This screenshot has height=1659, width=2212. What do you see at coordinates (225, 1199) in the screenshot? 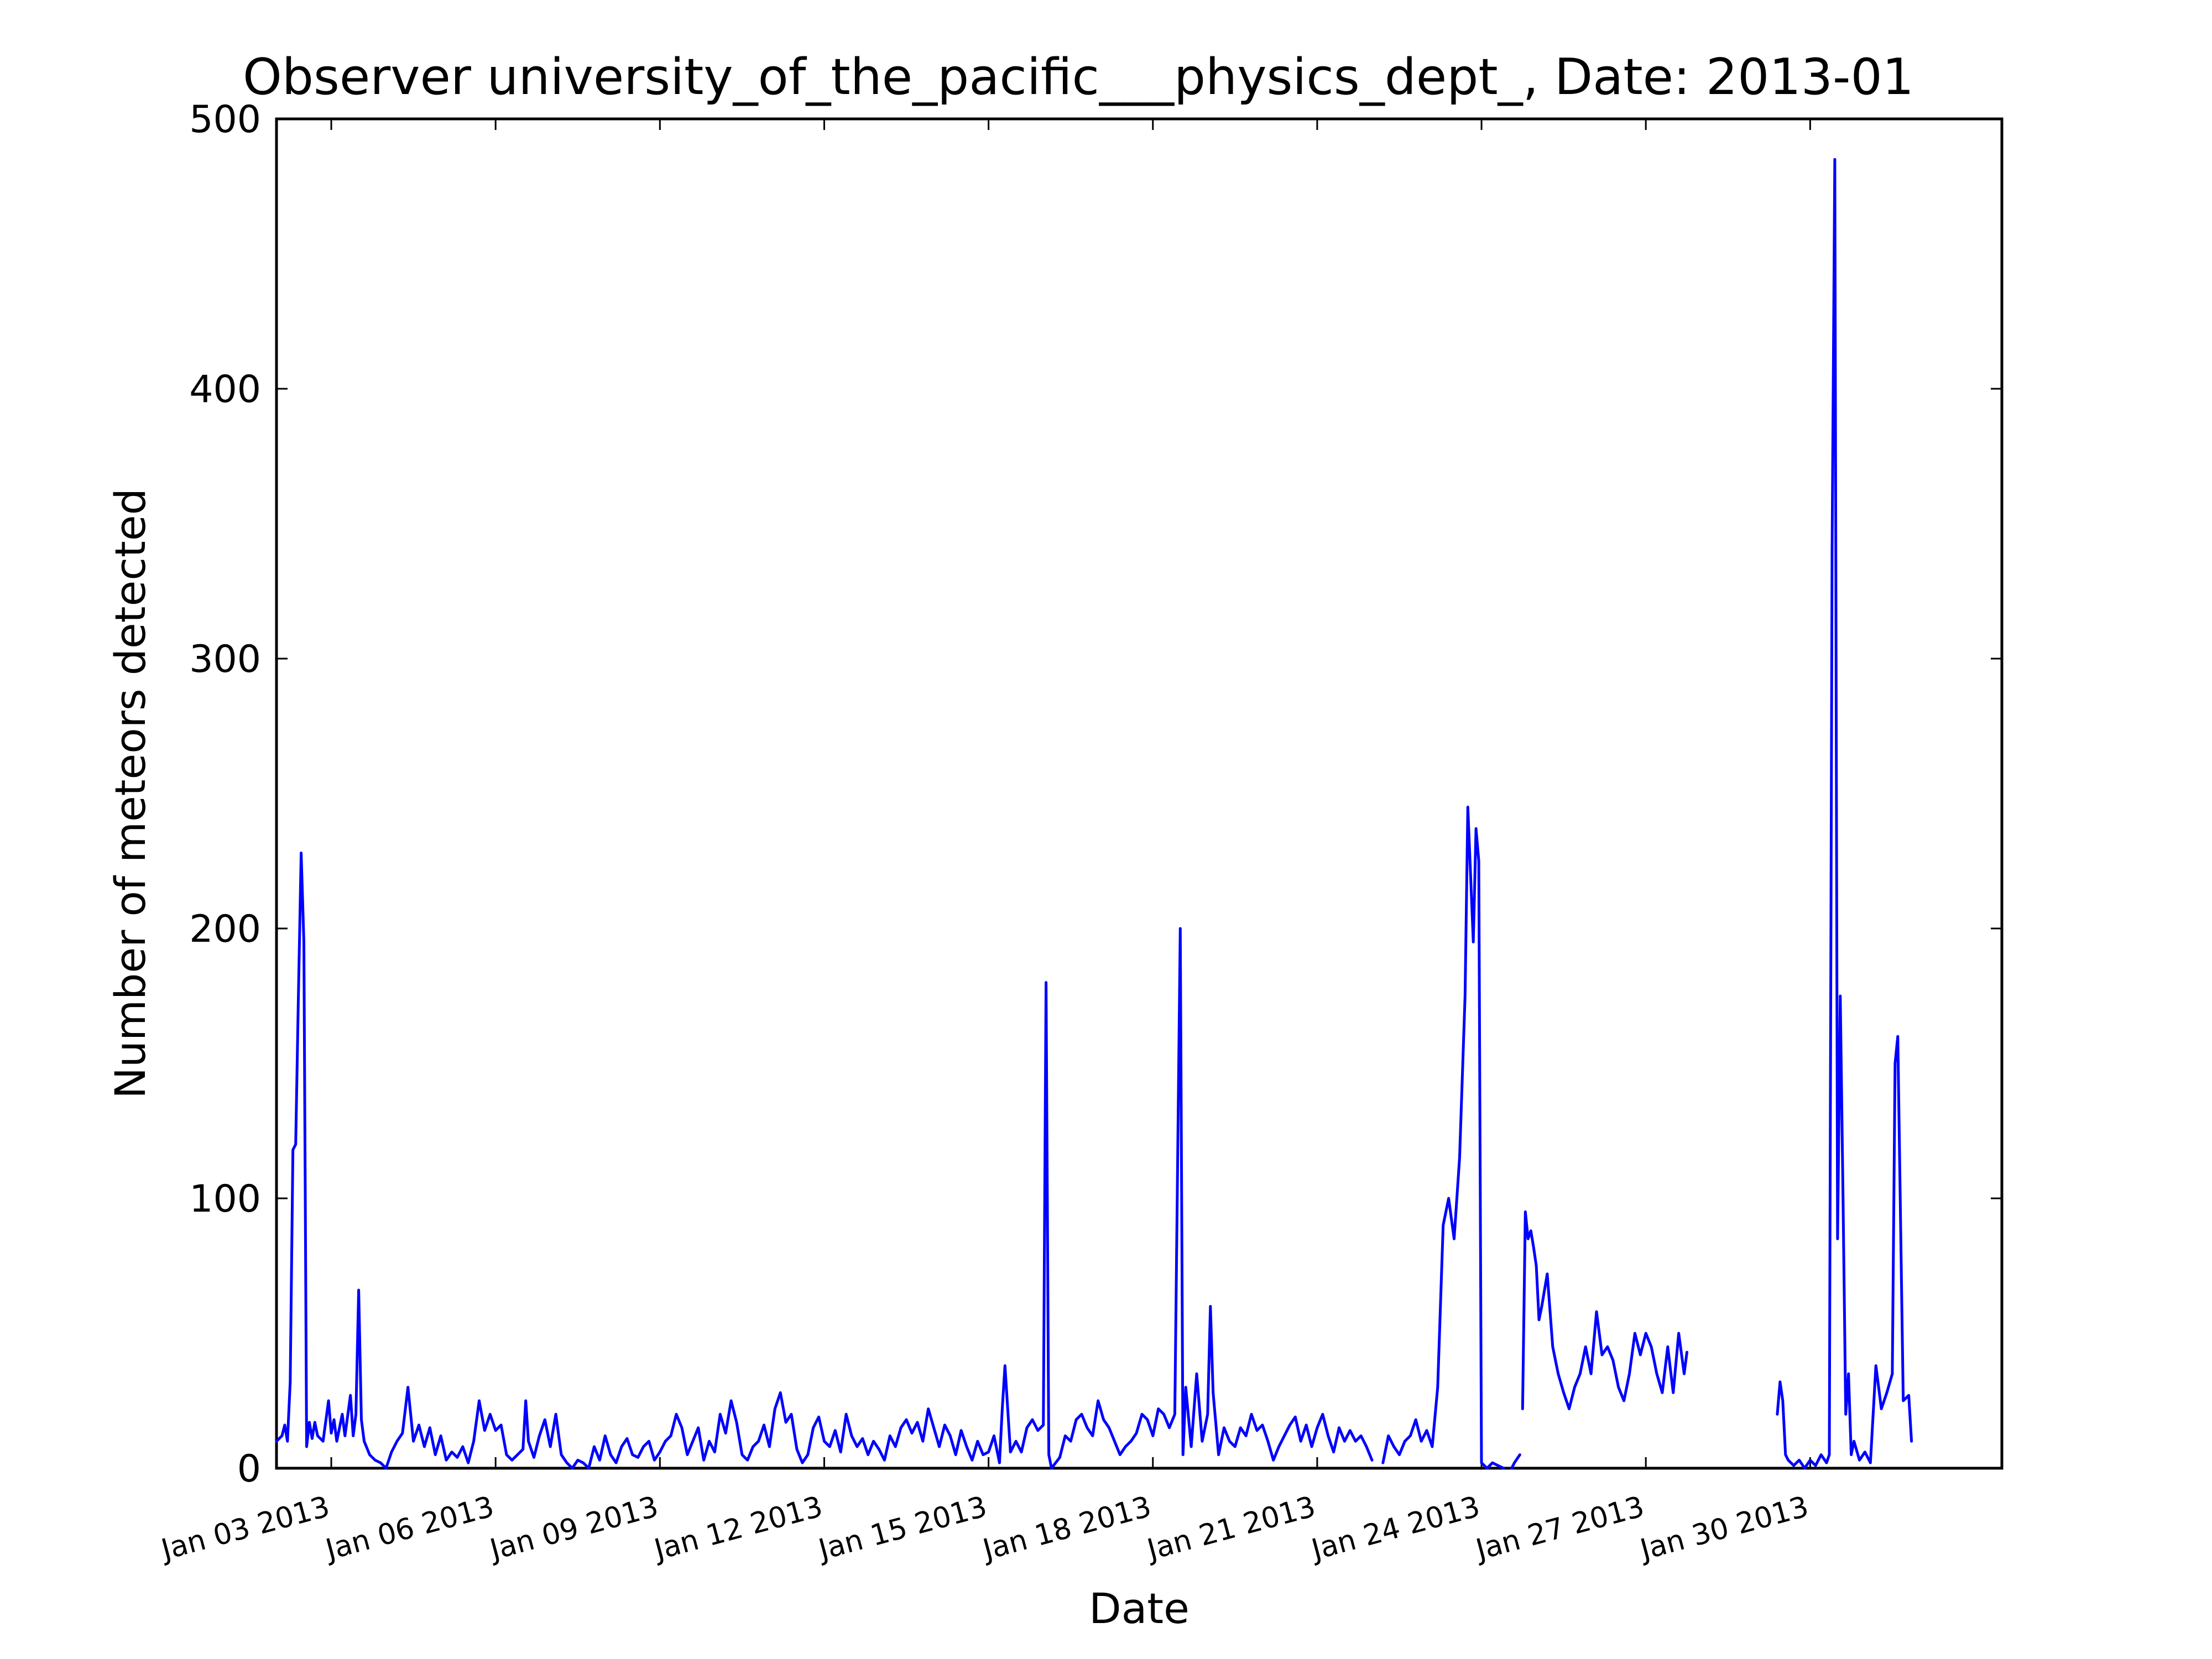
I see `y-tick-label: 100` at bounding box center [225, 1199].